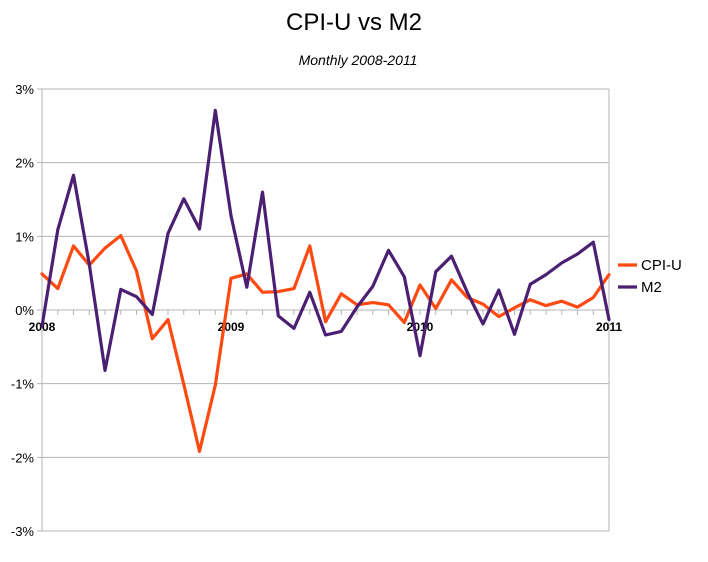  I want to click on y-tick-label: 3%, so click(24, 89).